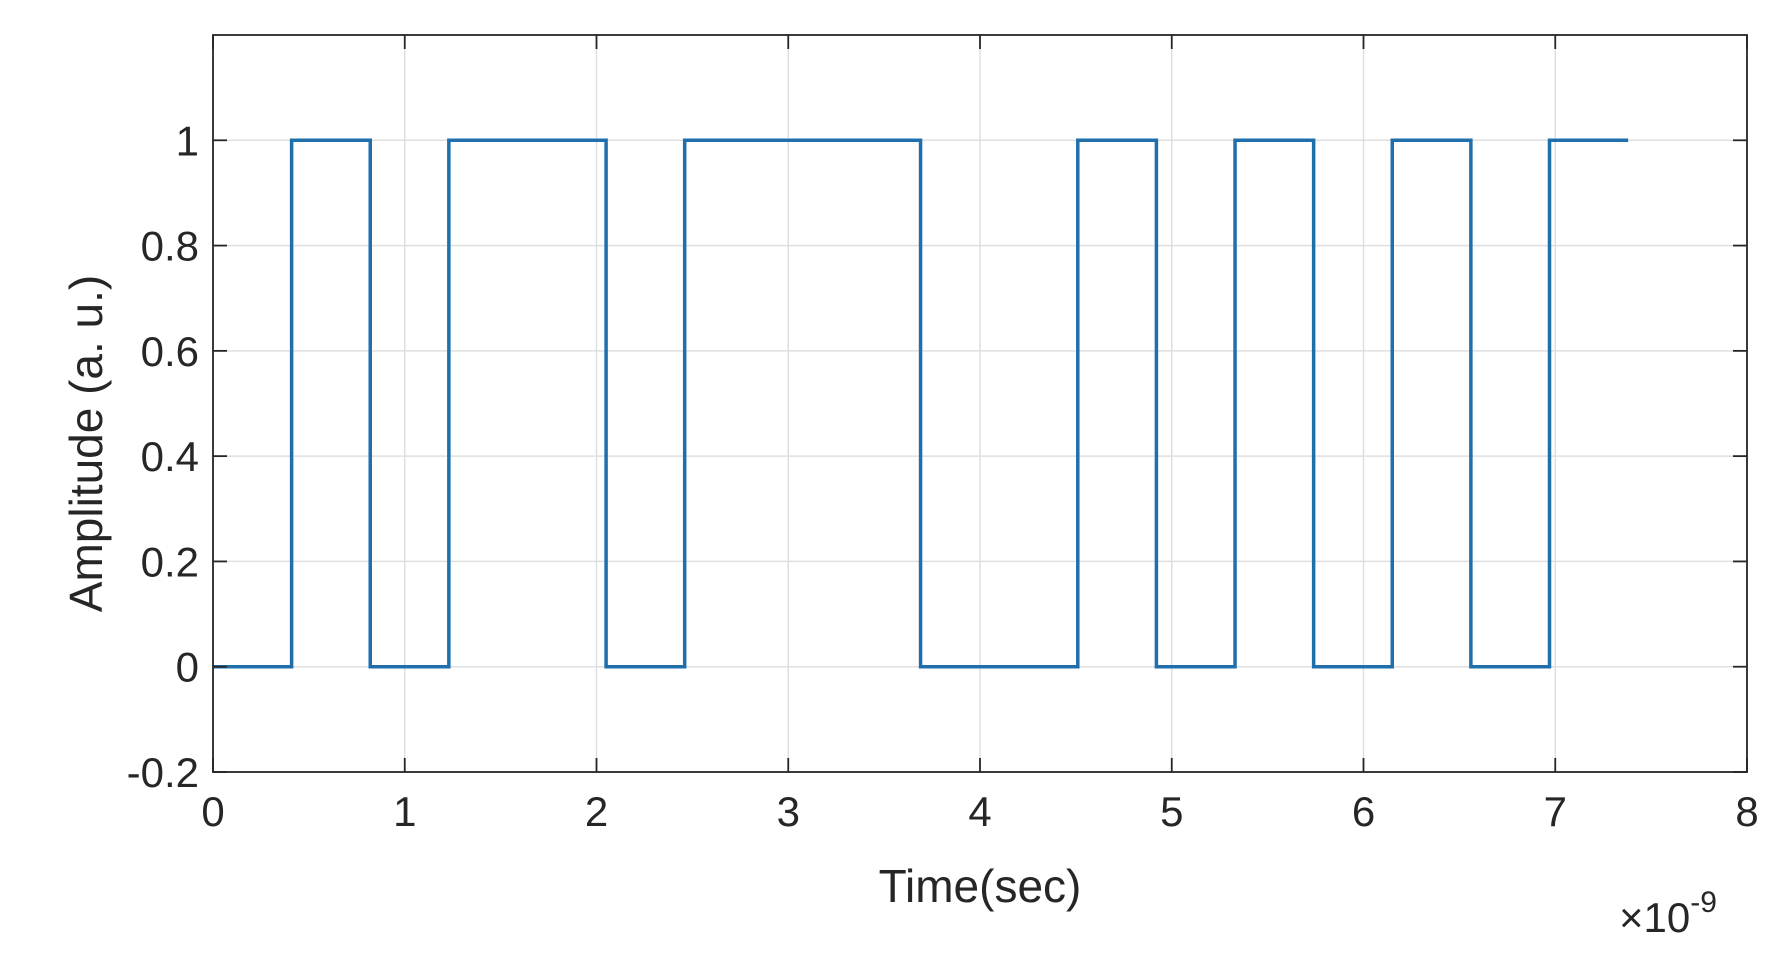  I want to click on y-tick-label: 0.2, so click(170, 561).